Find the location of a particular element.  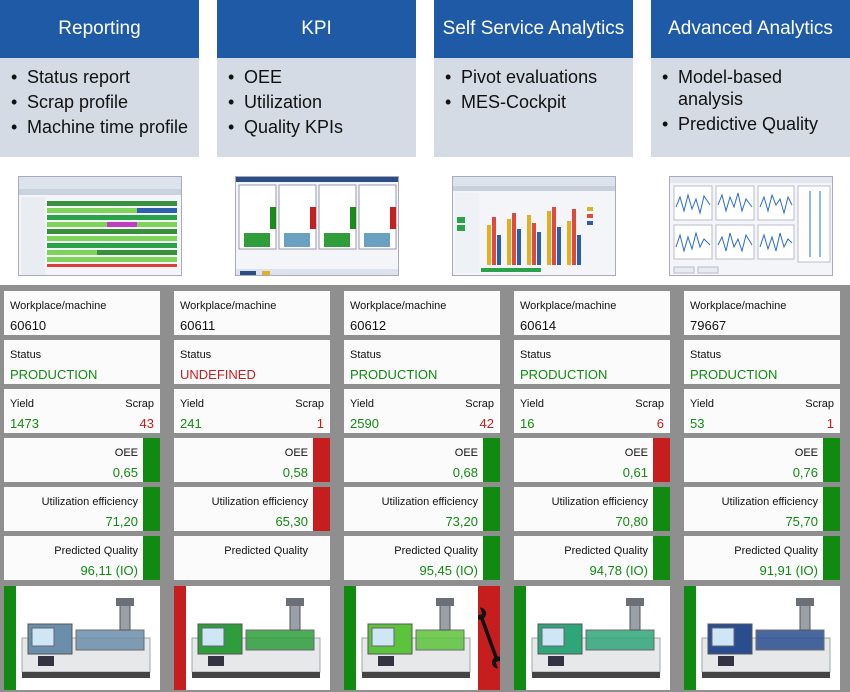

oee-value: 0,68 is located at coordinates (465, 472).